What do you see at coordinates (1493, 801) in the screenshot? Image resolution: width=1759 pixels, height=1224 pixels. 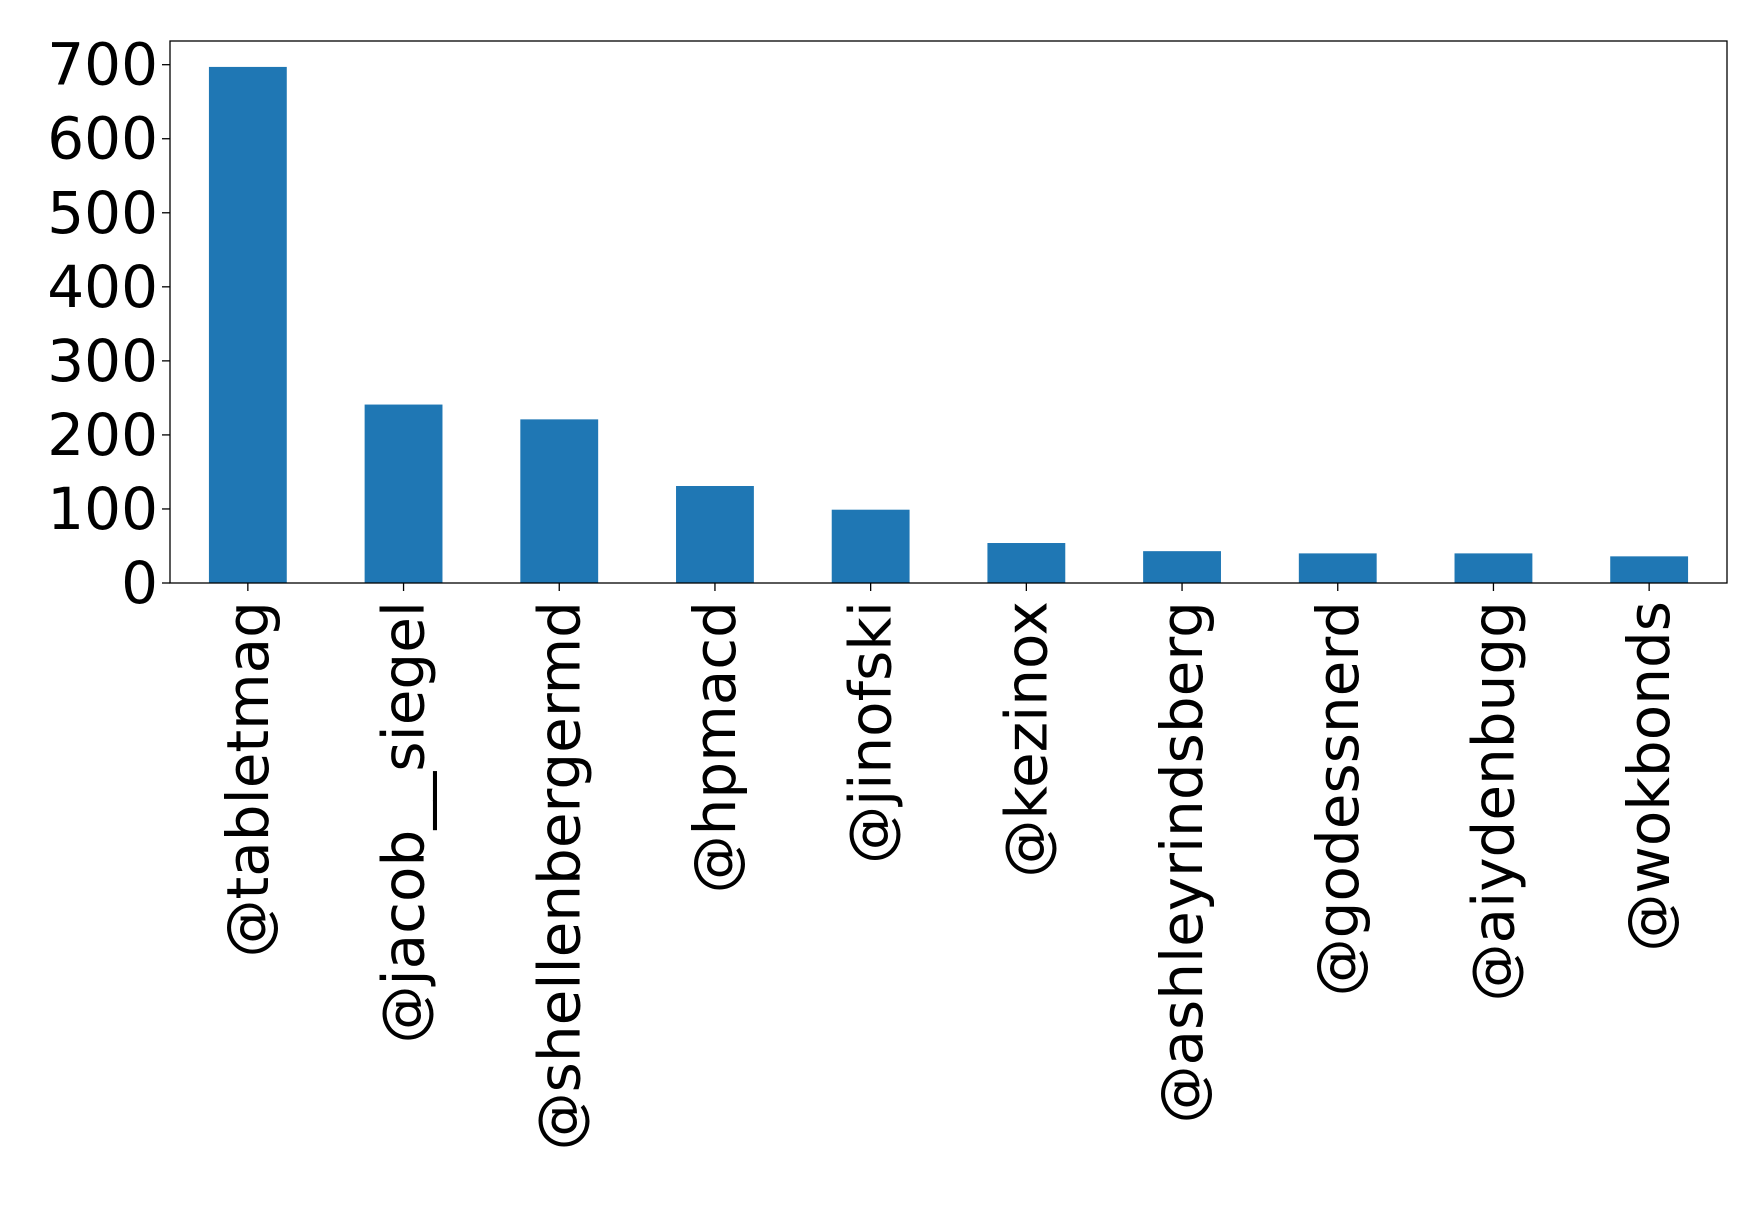 I see `x-tick-label: @aiydenbugg` at bounding box center [1493, 801].